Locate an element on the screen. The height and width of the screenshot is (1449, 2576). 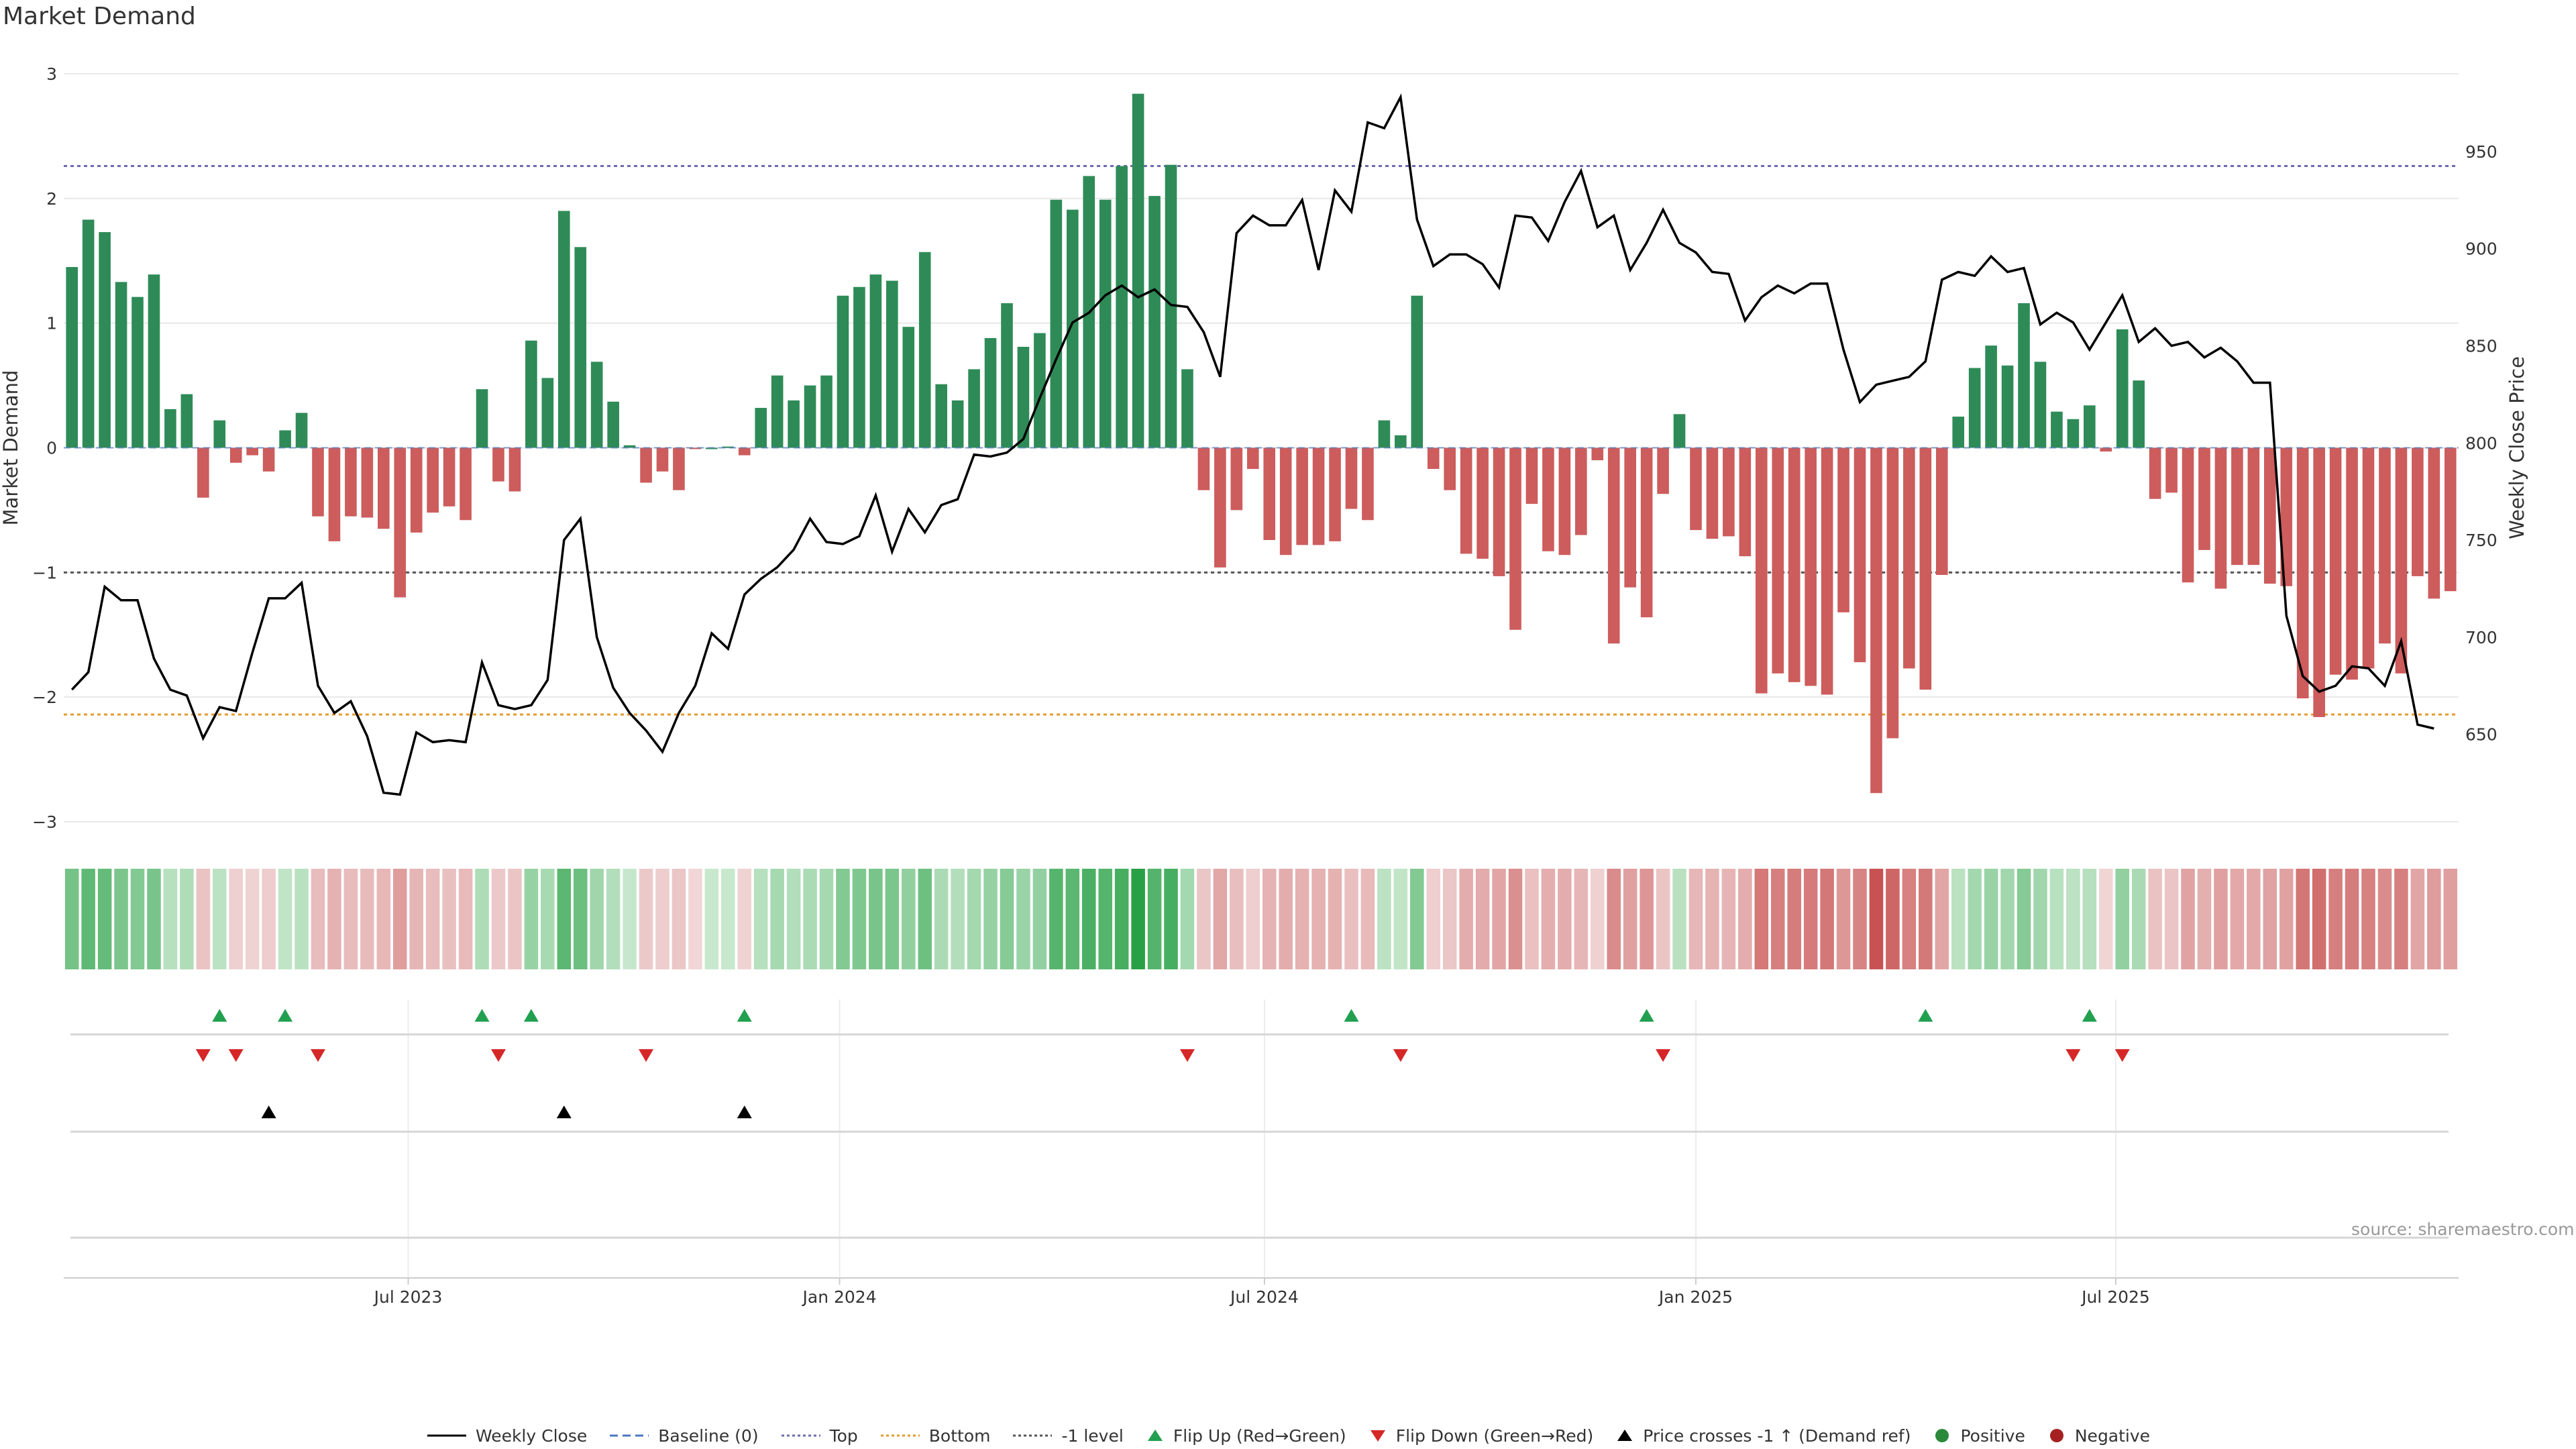
legend-label: Baseline (0) is located at coordinates (708, 1436).